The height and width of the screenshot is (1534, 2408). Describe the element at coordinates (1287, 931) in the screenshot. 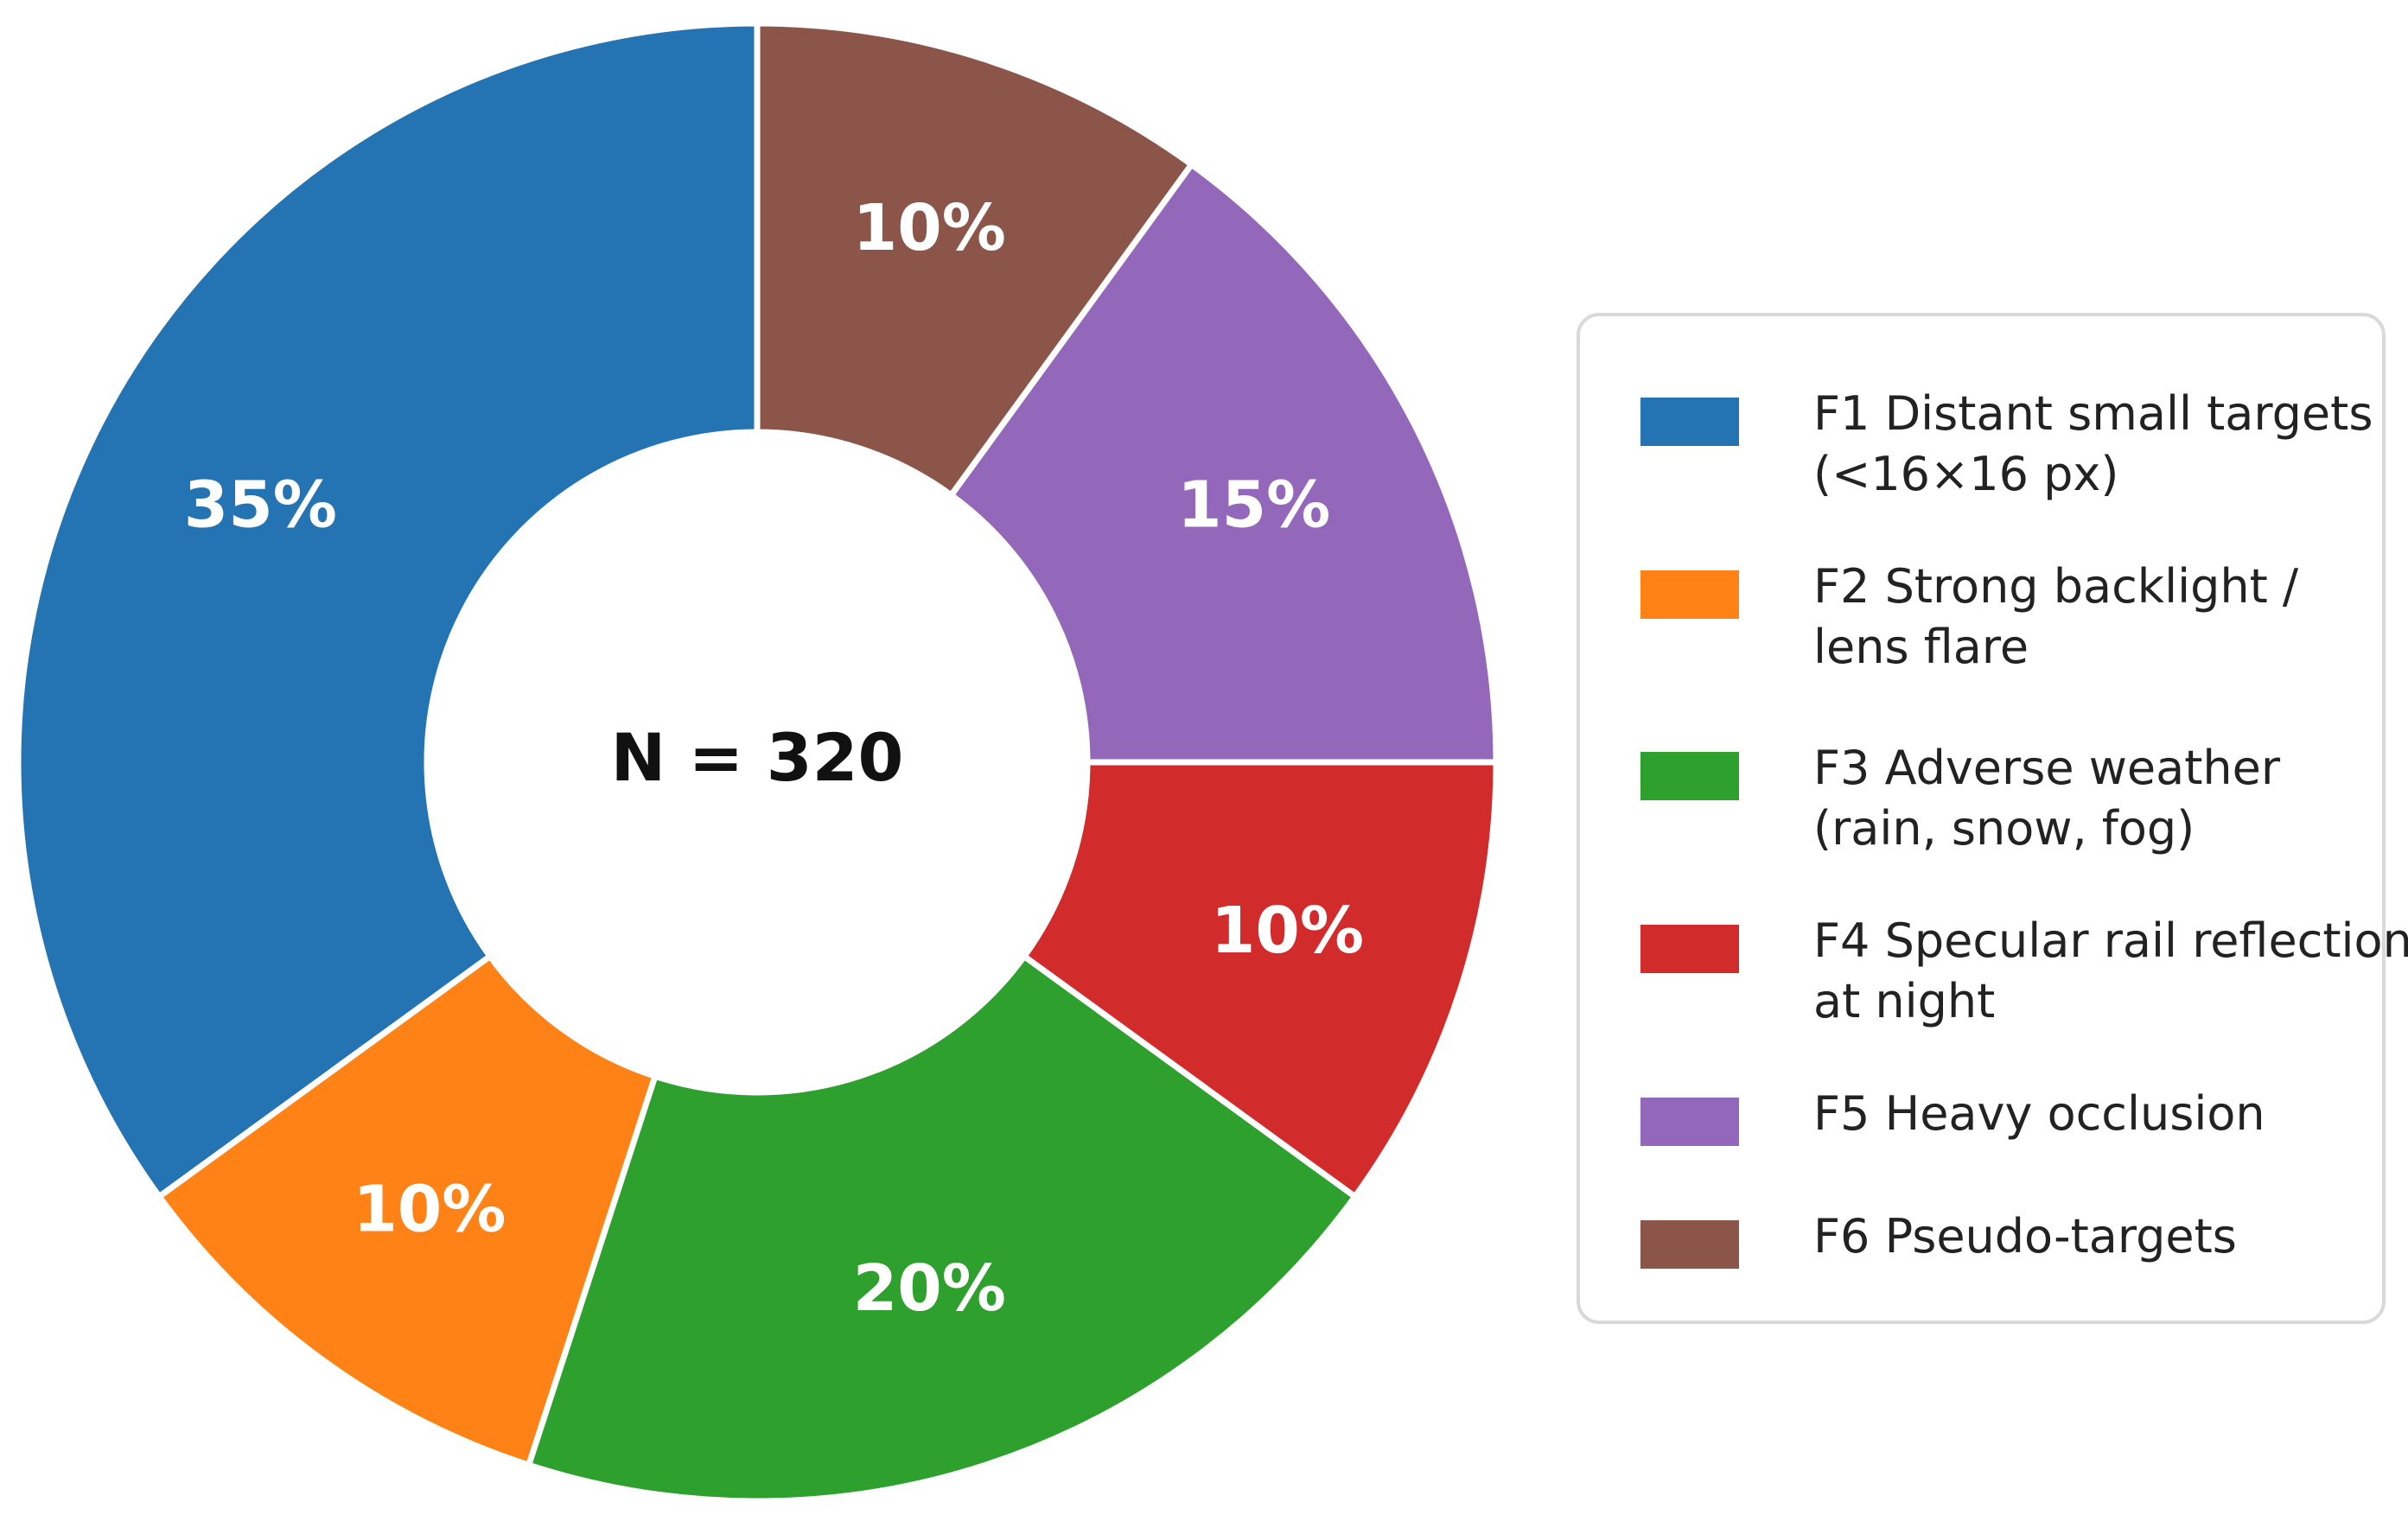

I see `slice-4-label: 10%` at that location.